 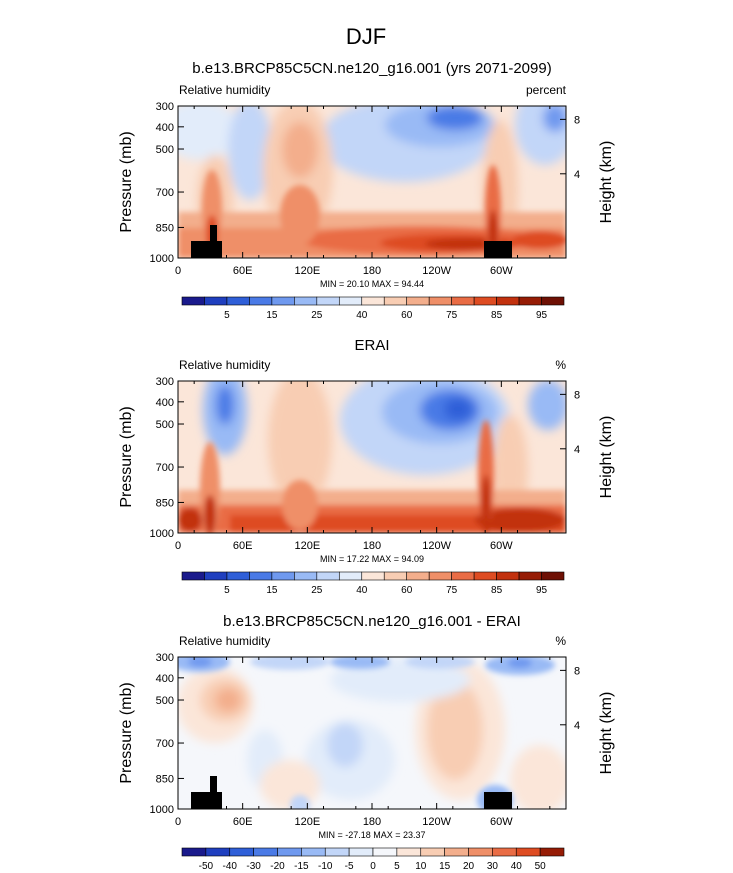 I want to click on colorbar-label: -40, so click(x=230, y=866).